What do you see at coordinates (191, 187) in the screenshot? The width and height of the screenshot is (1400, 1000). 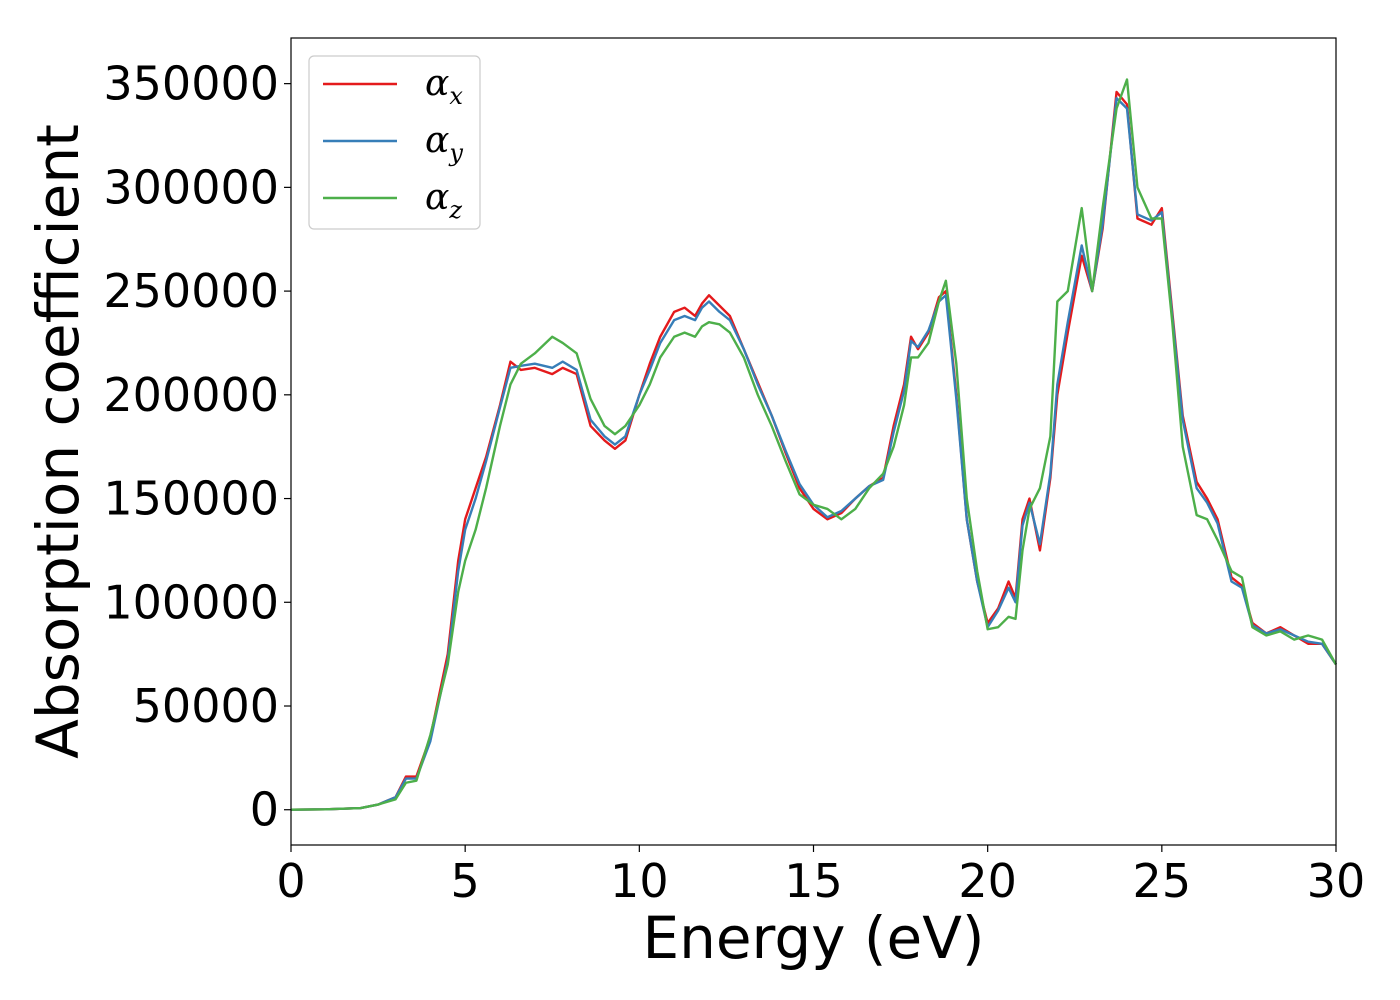 I see `y-tick-label: 300000` at bounding box center [191, 187].